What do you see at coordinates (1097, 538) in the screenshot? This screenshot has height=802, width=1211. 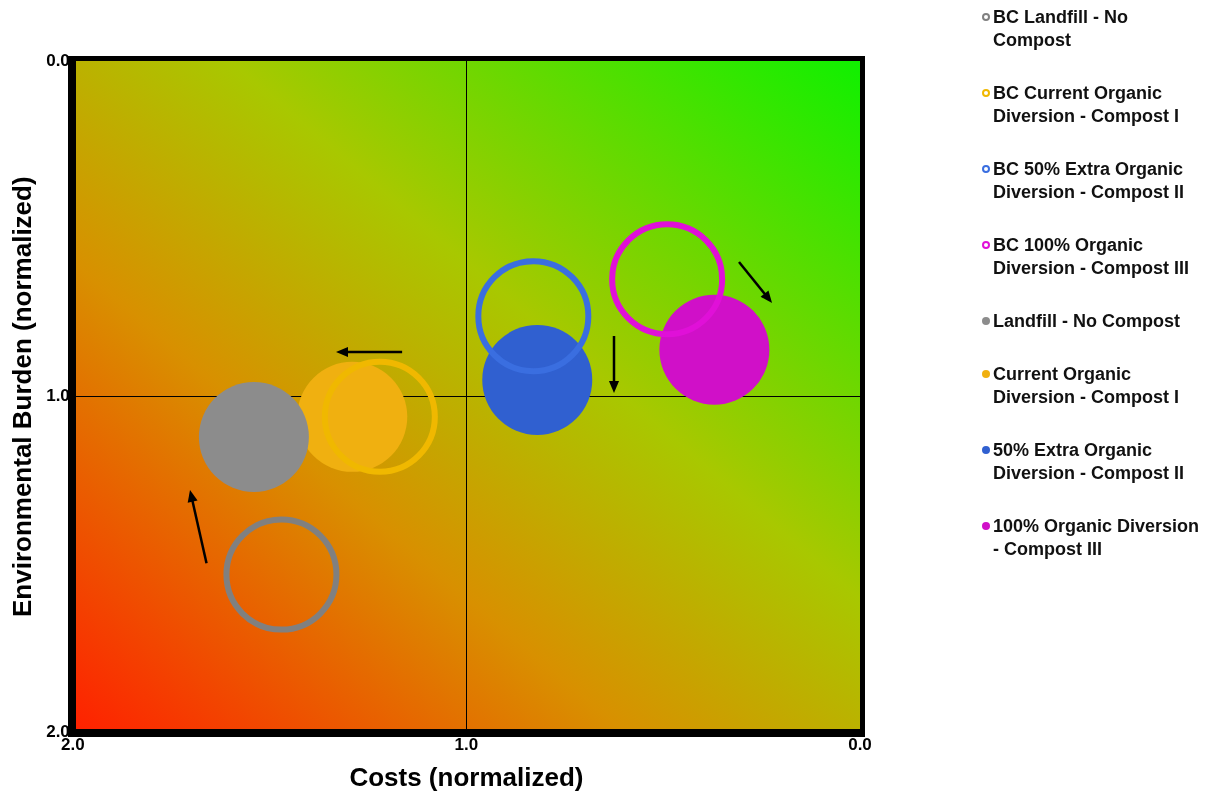 I see `legend-label: 100% Organic Diversion - Compost III` at bounding box center [1097, 538].